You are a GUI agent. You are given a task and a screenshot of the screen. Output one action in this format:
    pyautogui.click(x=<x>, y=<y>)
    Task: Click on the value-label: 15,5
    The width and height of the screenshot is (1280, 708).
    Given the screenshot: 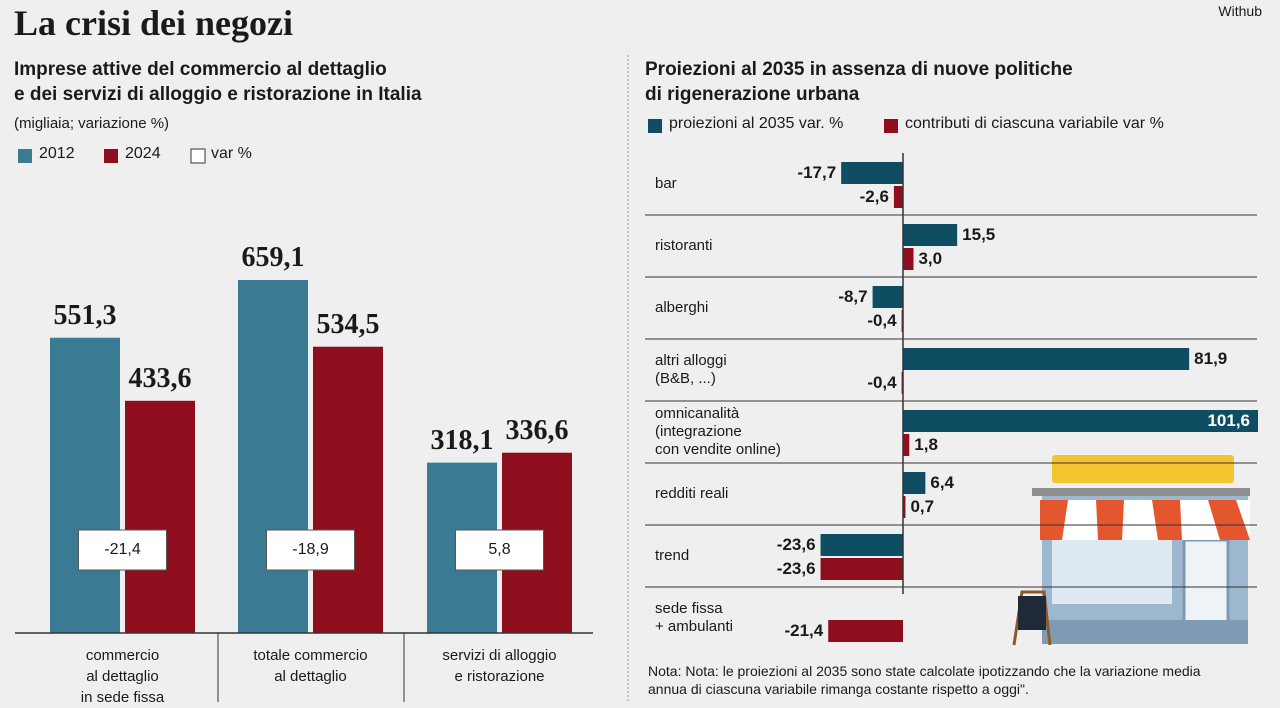 What is the action you would take?
    pyautogui.click(x=979, y=234)
    